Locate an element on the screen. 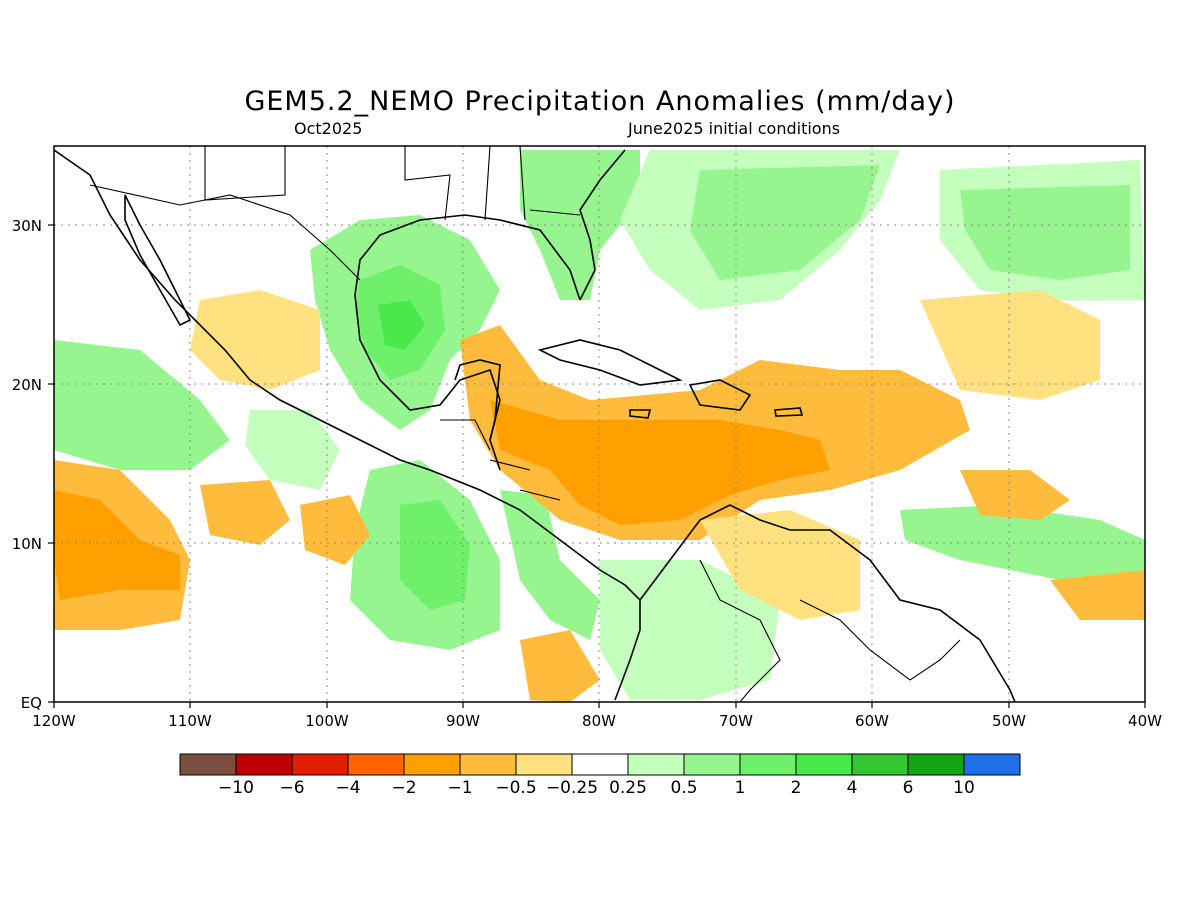 The height and width of the screenshot is (900, 1200). colorbar-label: −6 is located at coordinates (291, 788).